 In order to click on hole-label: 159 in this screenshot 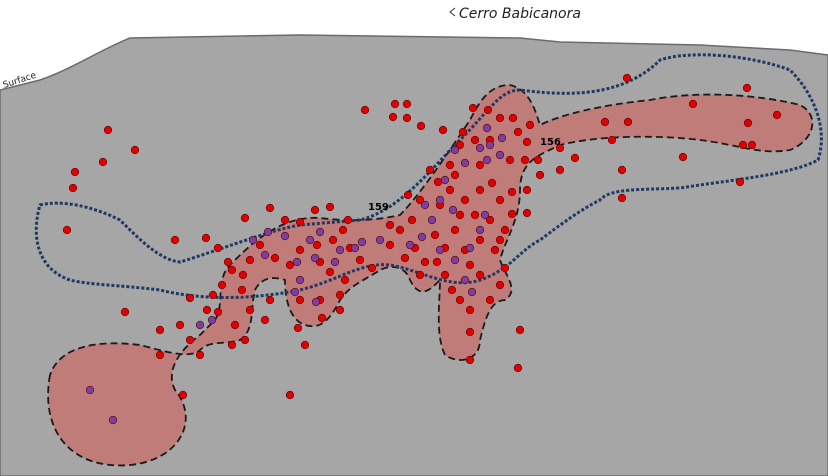, I will do `click(378, 207)`.